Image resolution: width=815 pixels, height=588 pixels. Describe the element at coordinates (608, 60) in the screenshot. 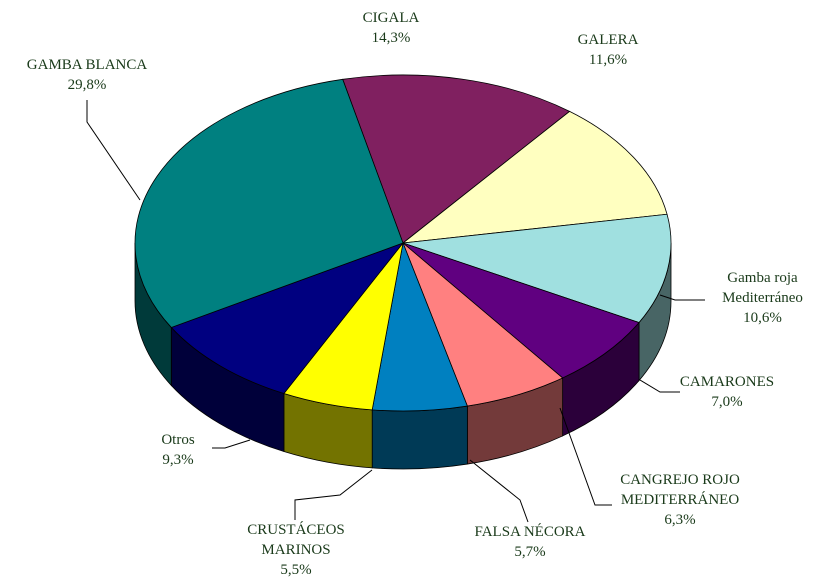

I see `value-label: 11,6%` at that location.